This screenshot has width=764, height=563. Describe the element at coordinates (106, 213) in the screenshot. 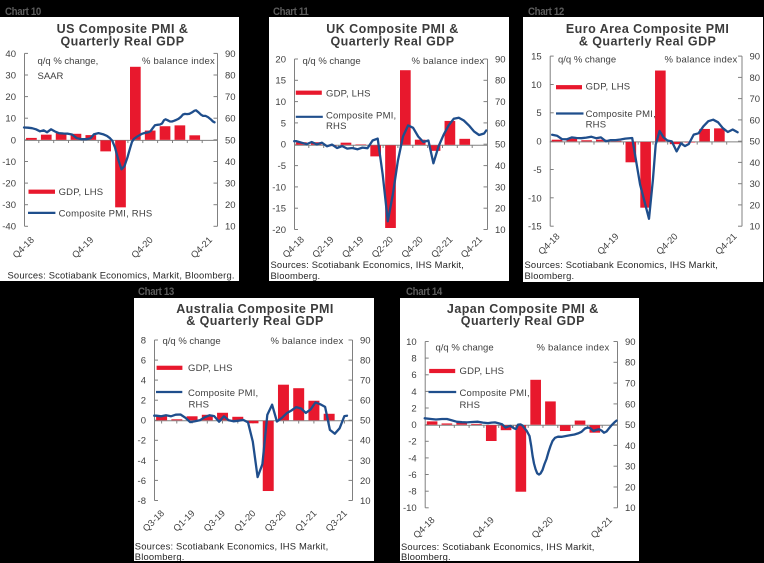

I see `svg-text: Composite PMI, RHS` at that location.